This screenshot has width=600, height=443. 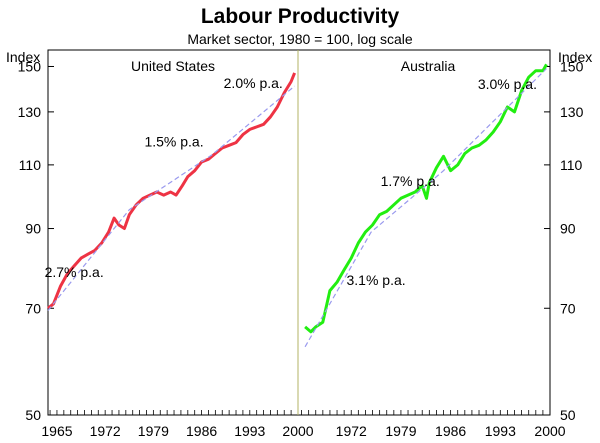 I want to click on growth-rate-label: 3.0% p.a., so click(x=507, y=84).